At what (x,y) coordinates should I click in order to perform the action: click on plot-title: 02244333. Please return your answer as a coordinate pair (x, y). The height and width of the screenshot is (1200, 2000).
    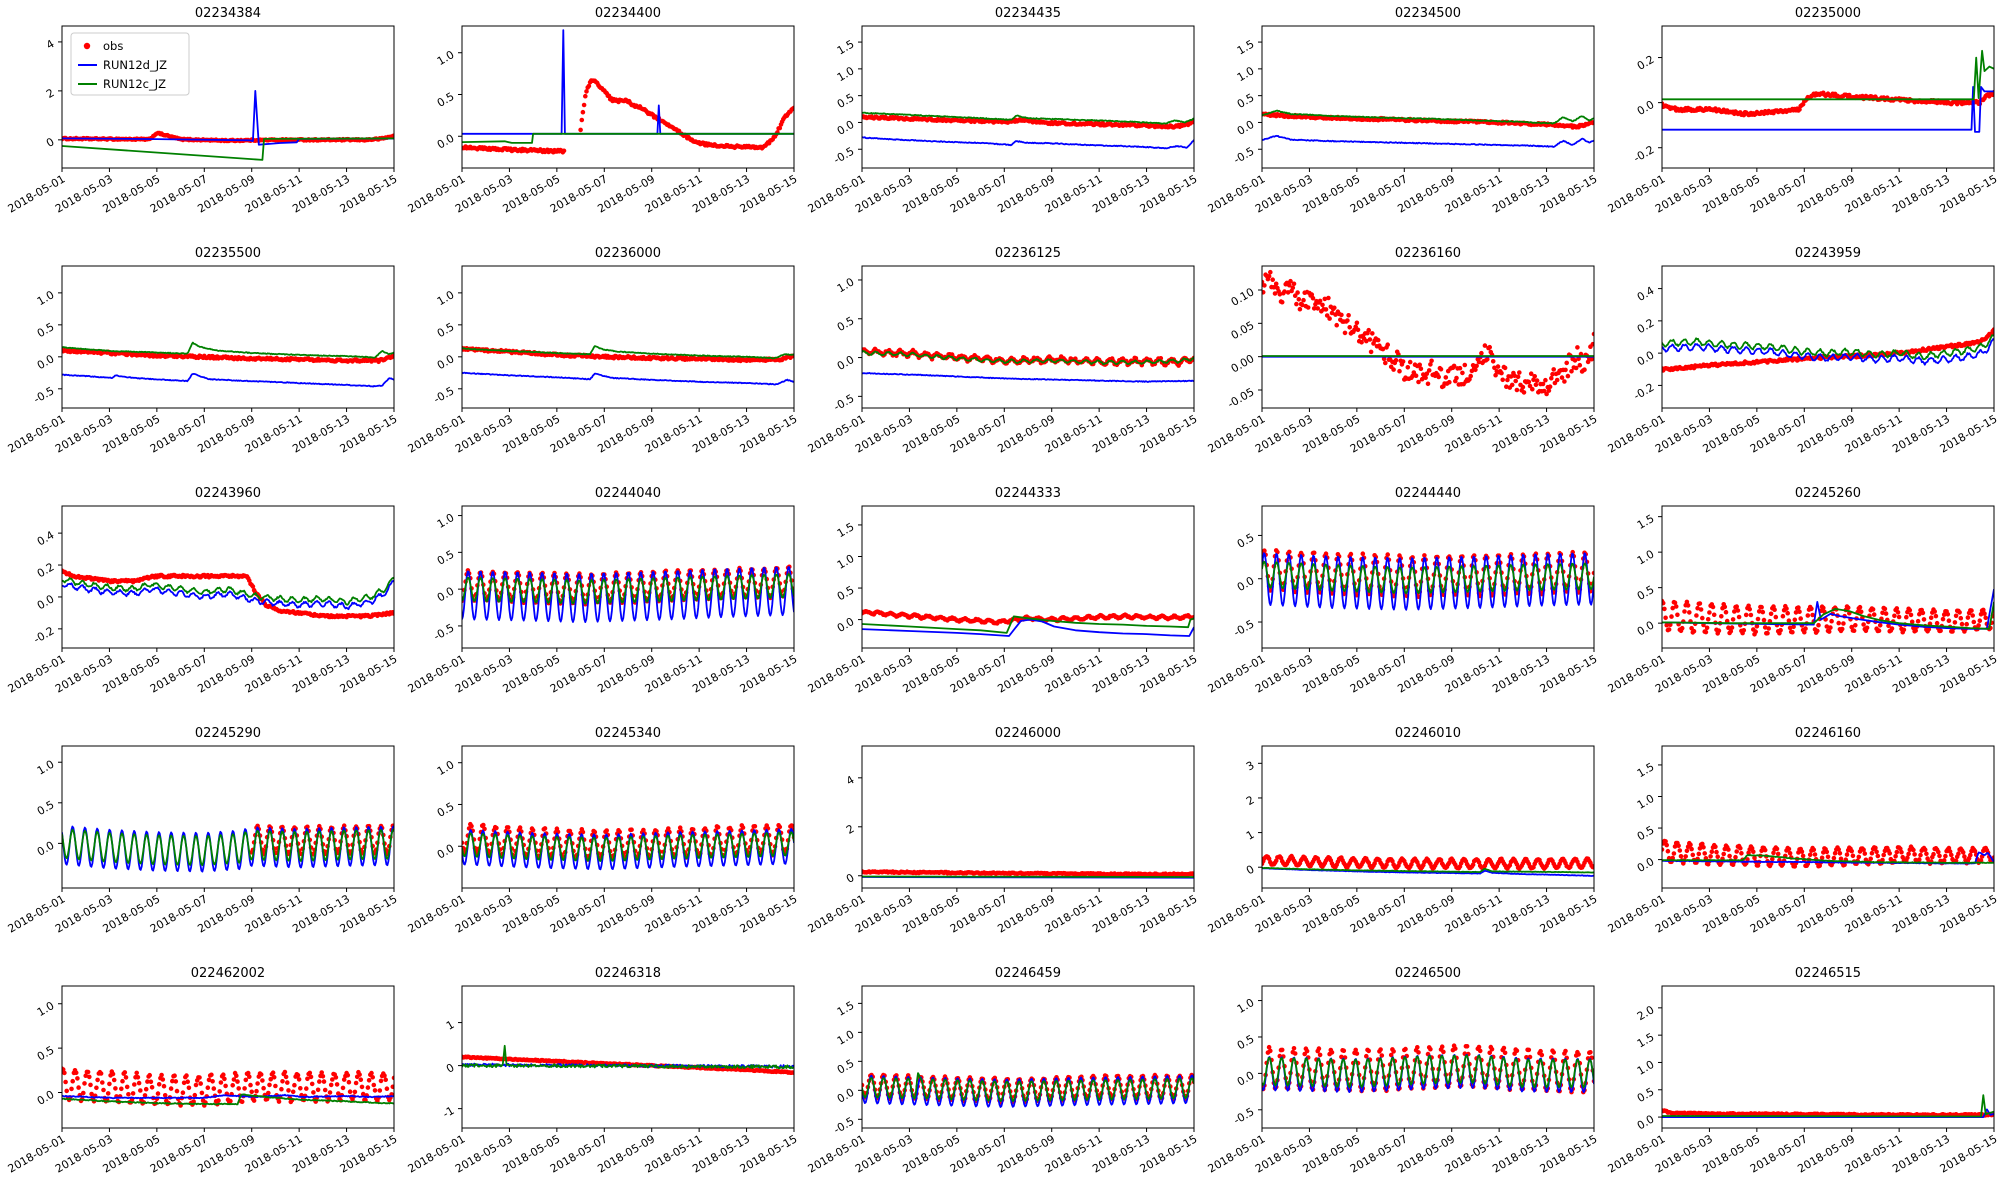
    Looking at the image, I should click on (1028, 493).